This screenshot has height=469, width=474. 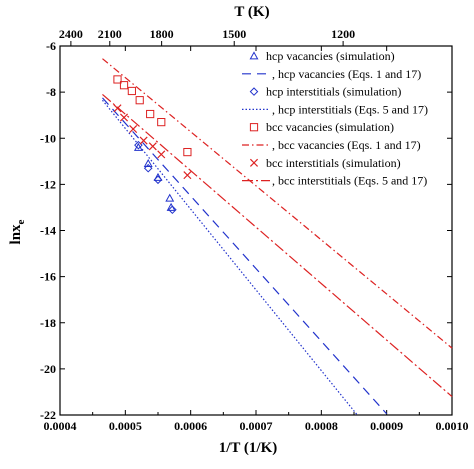 I want to click on y-tick-label: -8, so click(x=51, y=92).